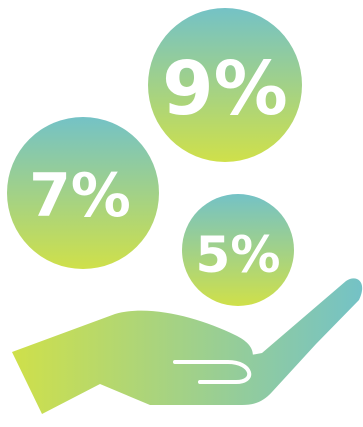 This screenshot has width=363, height=427. What do you see at coordinates (212, 372) in the screenshot?
I see `hand-thumb-line` at bounding box center [212, 372].